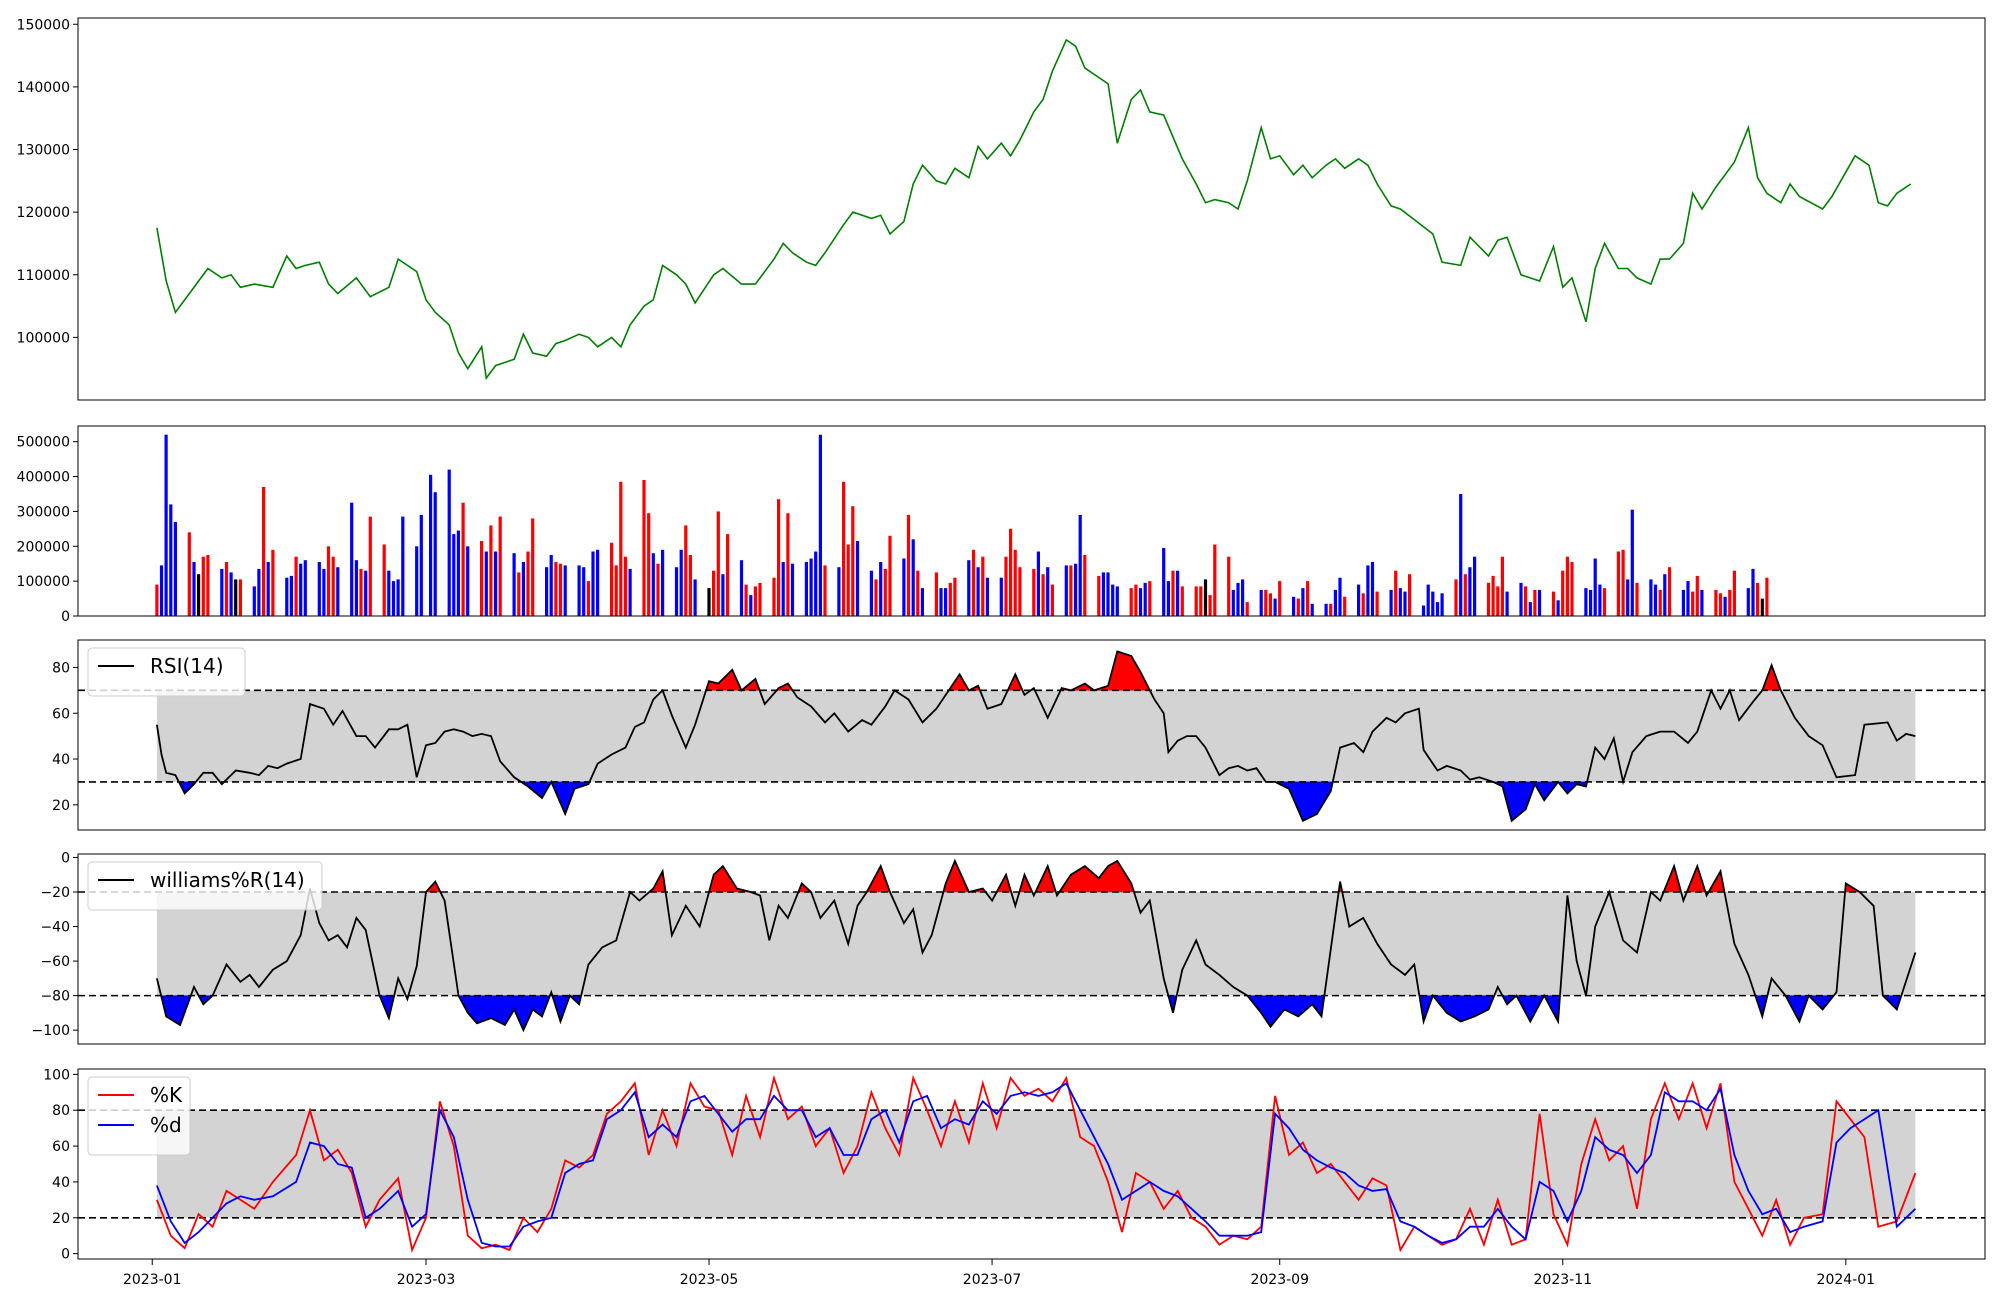 The height and width of the screenshot is (1300, 2000). Describe the element at coordinates (43, 443) in the screenshot. I see `y-tick-label: 500000` at that location.